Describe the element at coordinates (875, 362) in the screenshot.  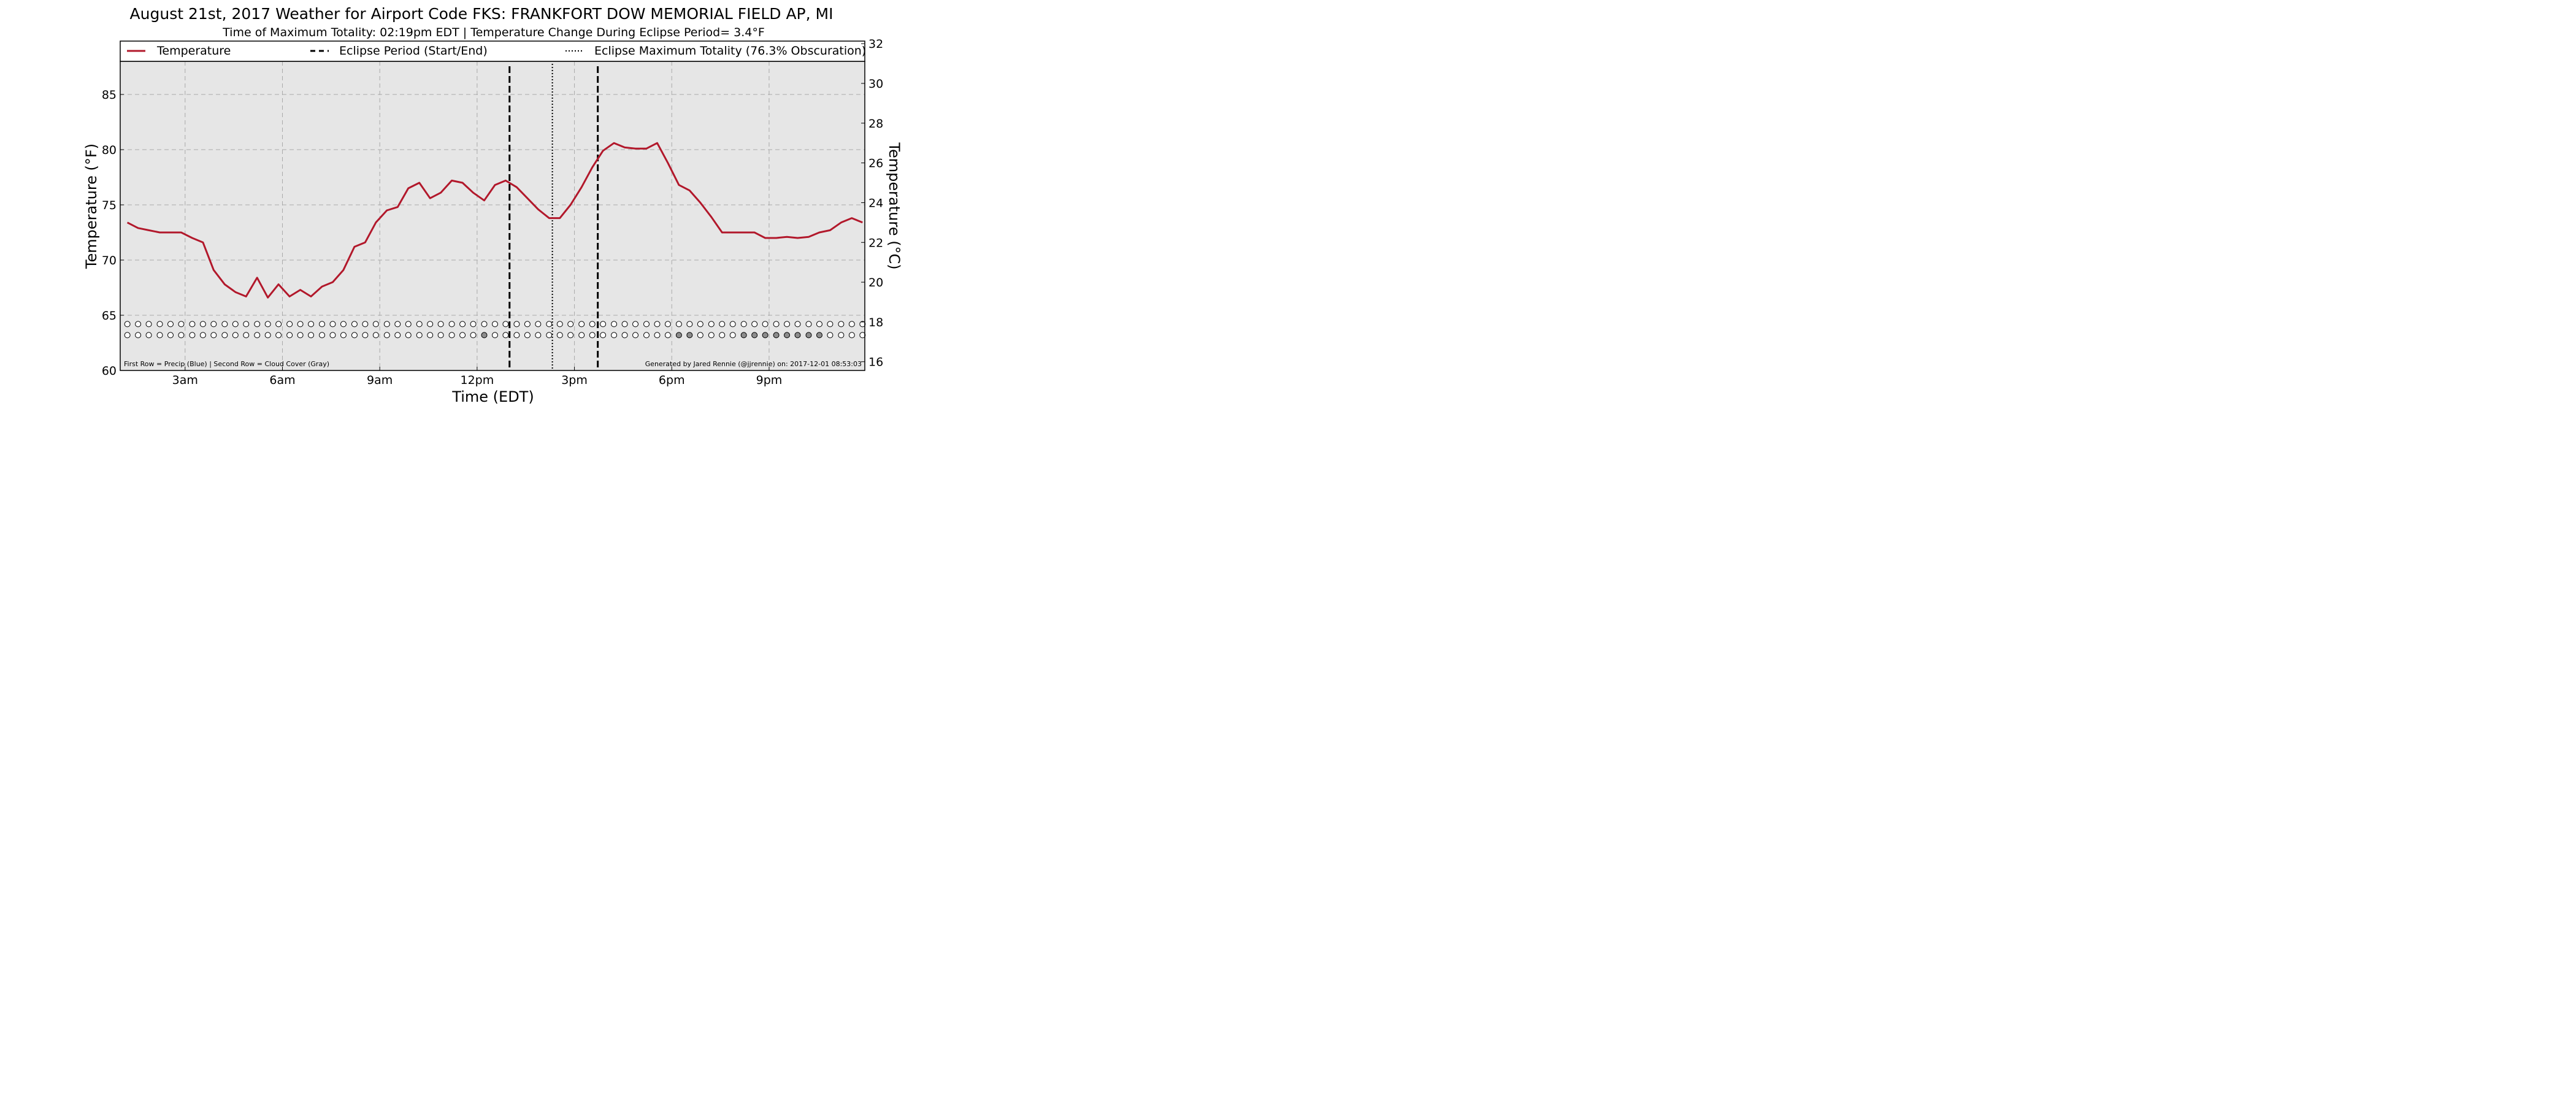
I see `y-right-tick-label: 16` at that location.